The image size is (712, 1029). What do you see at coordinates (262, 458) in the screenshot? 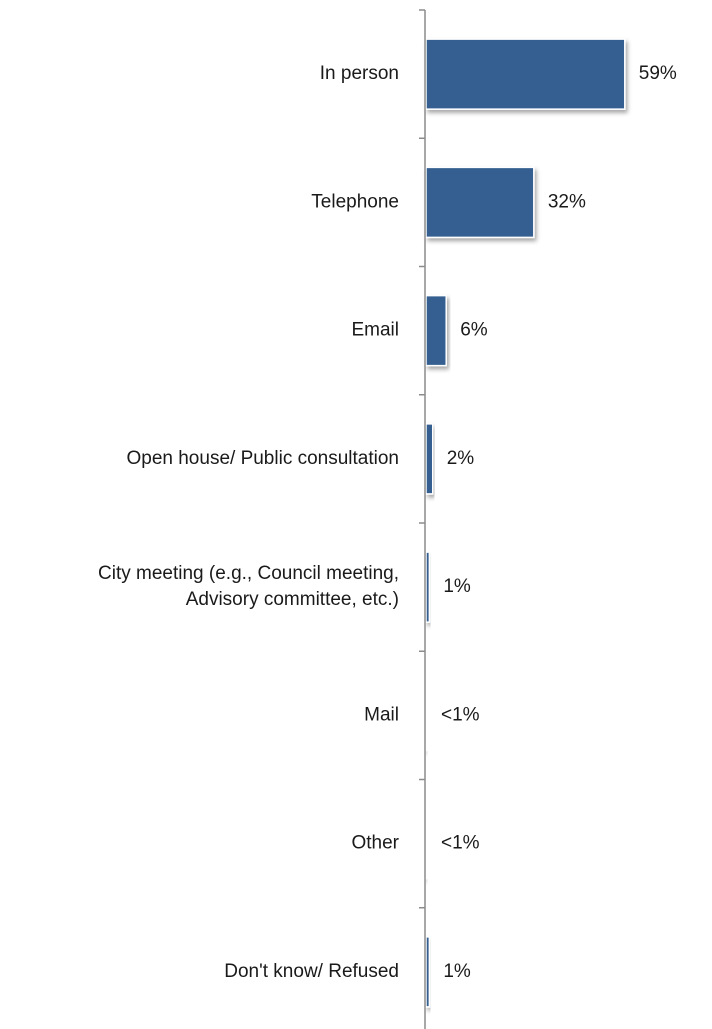
I see `category-label: Open house/ Public consultation` at bounding box center [262, 458].